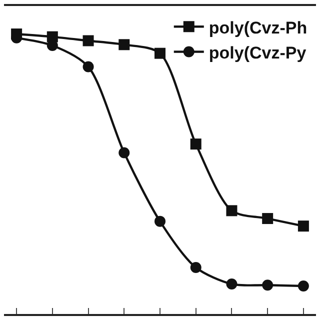 This screenshot has height=320, width=320. I want to click on legend-label: poly(Cvz-Py, so click(257, 52).